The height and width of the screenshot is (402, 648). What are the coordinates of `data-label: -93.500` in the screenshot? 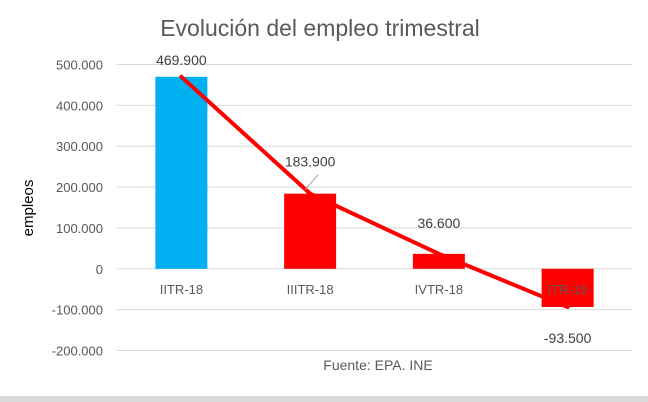 It's located at (568, 338).